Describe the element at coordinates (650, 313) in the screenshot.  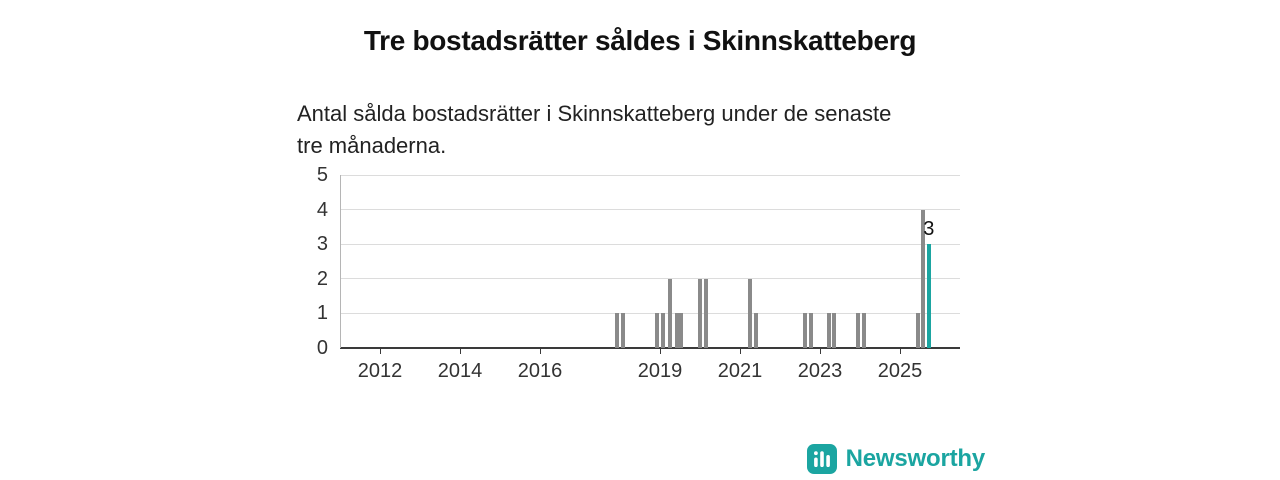
I see `gridline-y1` at that location.